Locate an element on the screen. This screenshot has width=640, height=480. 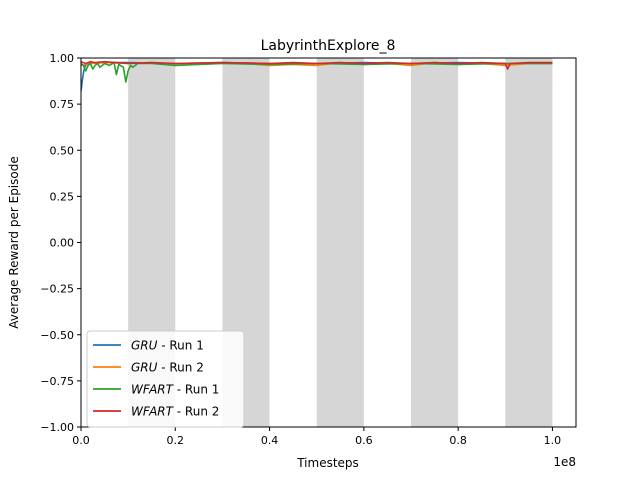
legend-label: WFART - Run 2 is located at coordinates (175, 412).